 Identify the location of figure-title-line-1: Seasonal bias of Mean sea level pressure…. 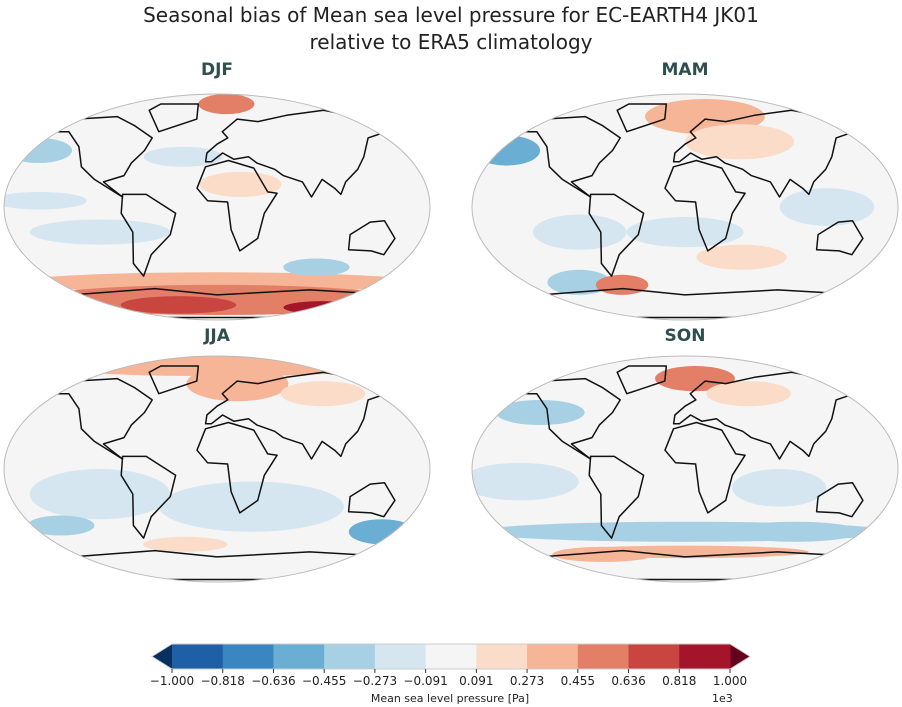
(451, 15).